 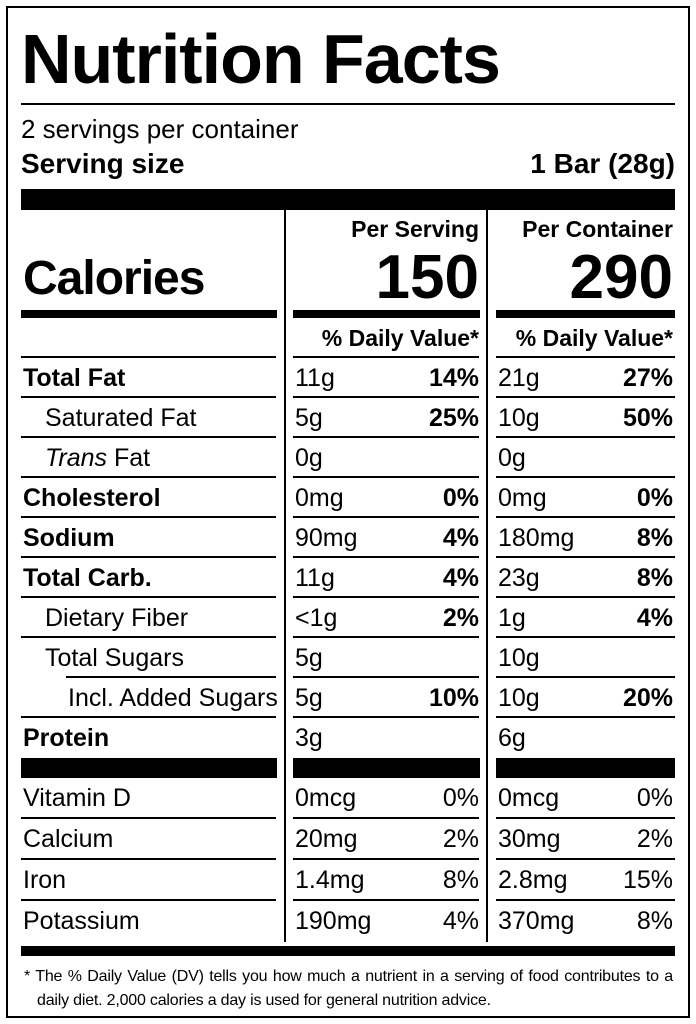 What do you see at coordinates (160, 129) in the screenshot?
I see `servings-per-container: 2 servings per container` at bounding box center [160, 129].